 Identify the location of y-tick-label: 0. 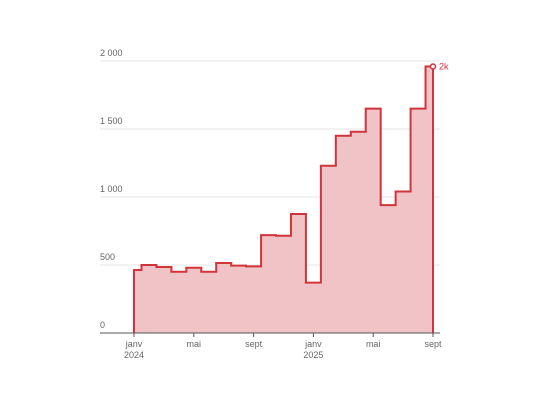
(102, 325).